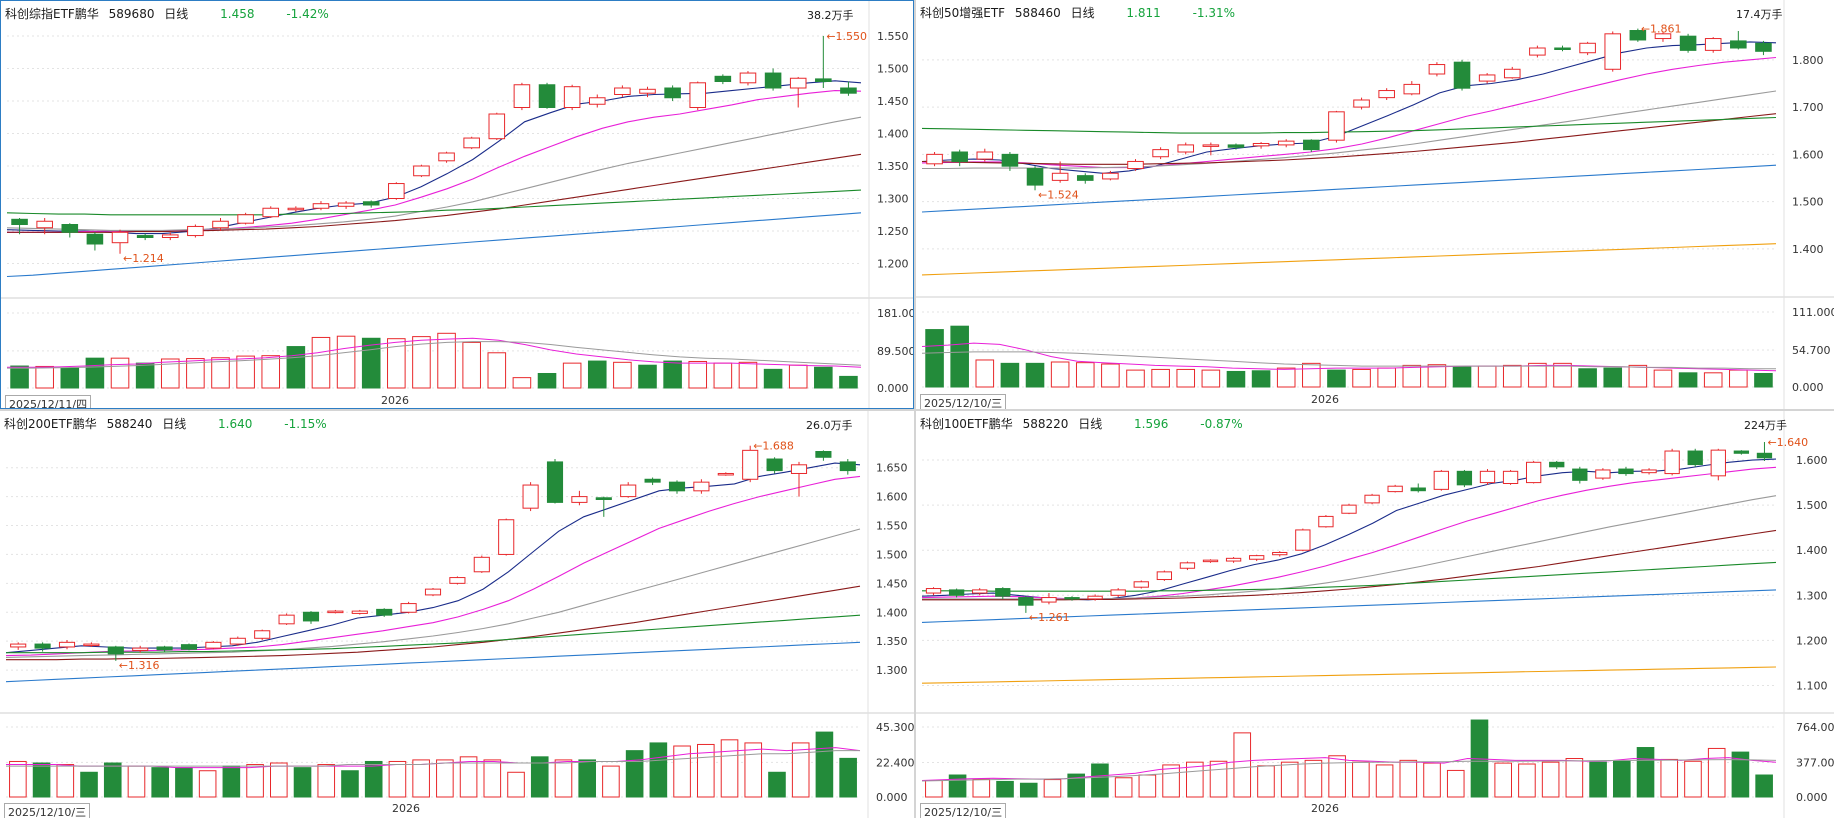  Describe the element at coordinates (895, 727) in the screenshot. I see `volume-tick-label: 45.300` at that location.